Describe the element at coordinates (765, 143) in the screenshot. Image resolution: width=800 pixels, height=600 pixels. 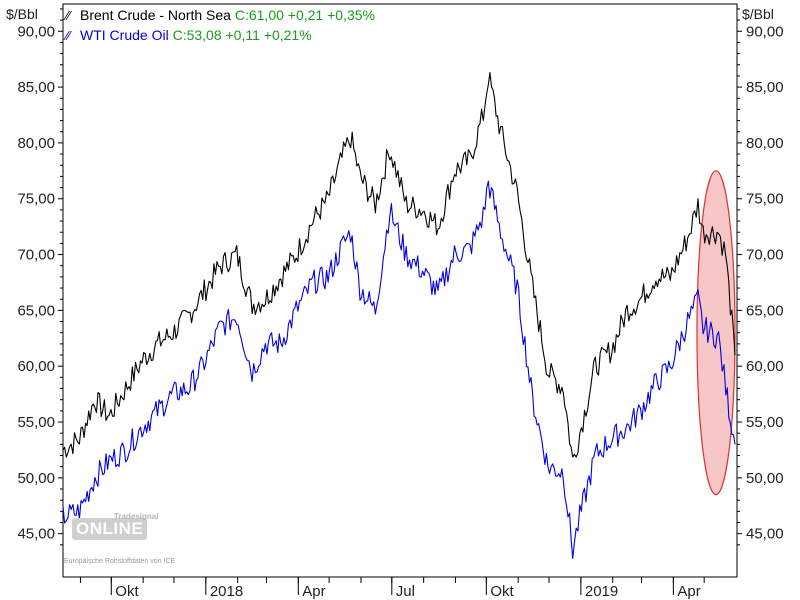
I see `y-tick-label-right: 80,00` at that location.